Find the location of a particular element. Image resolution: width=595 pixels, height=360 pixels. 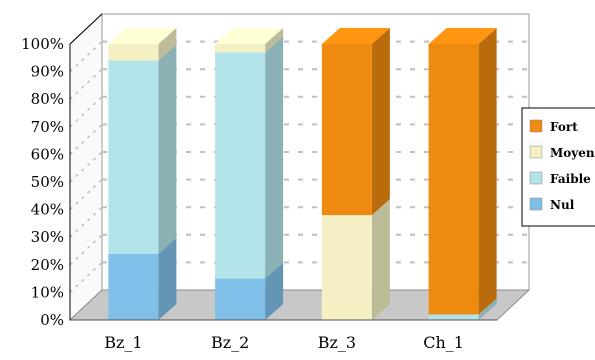

x-tick-label: Bz_3 is located at coordinates (337, 342).